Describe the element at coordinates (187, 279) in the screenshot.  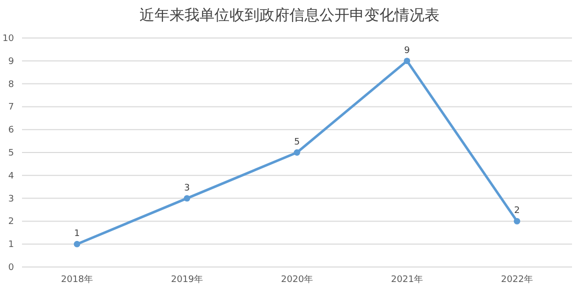
I see `x-tick-label: 2019年` at that location.